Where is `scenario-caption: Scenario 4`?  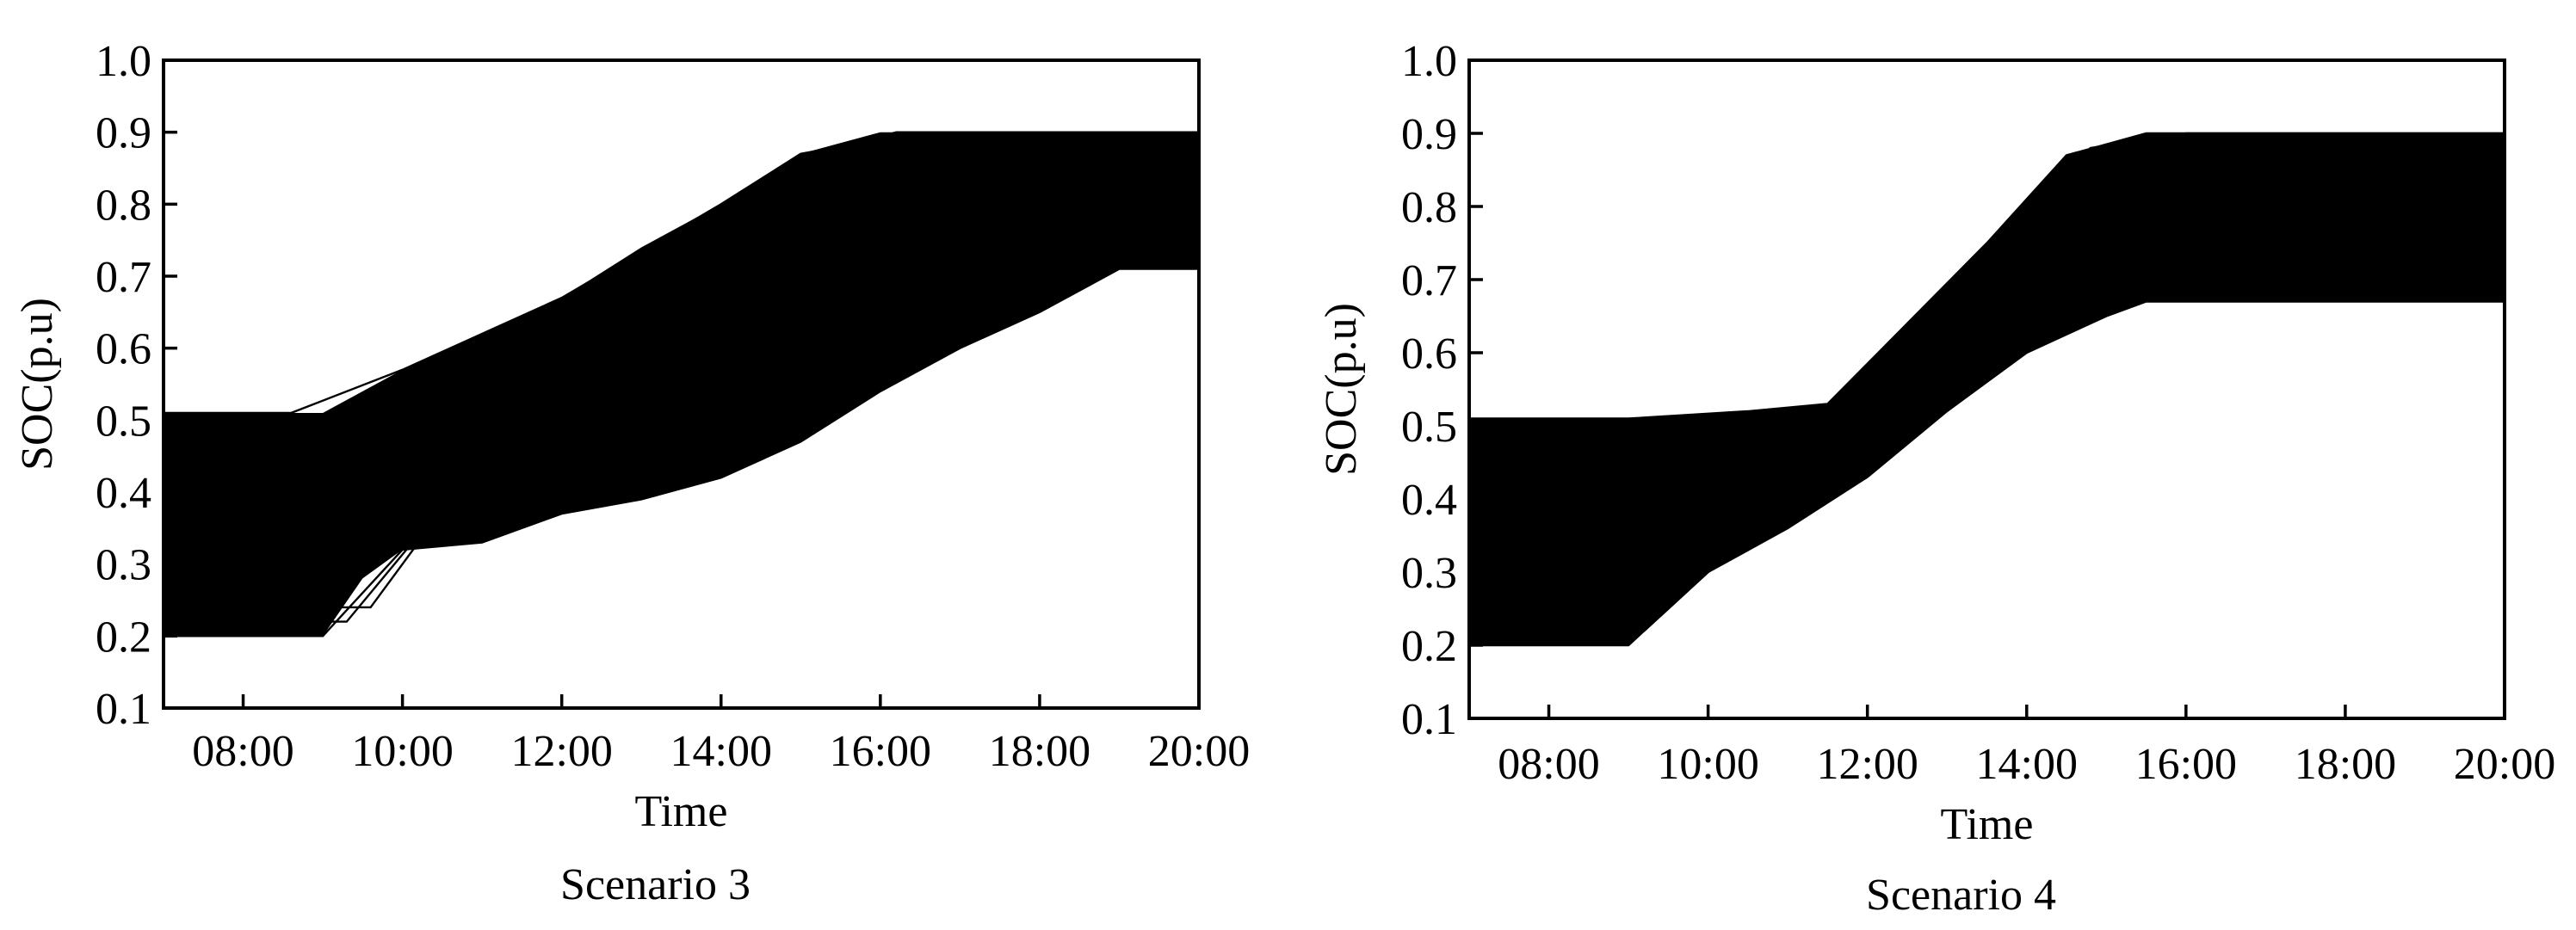
scenario-caption: Scenario 4 is located at coordinates (1961, 896).